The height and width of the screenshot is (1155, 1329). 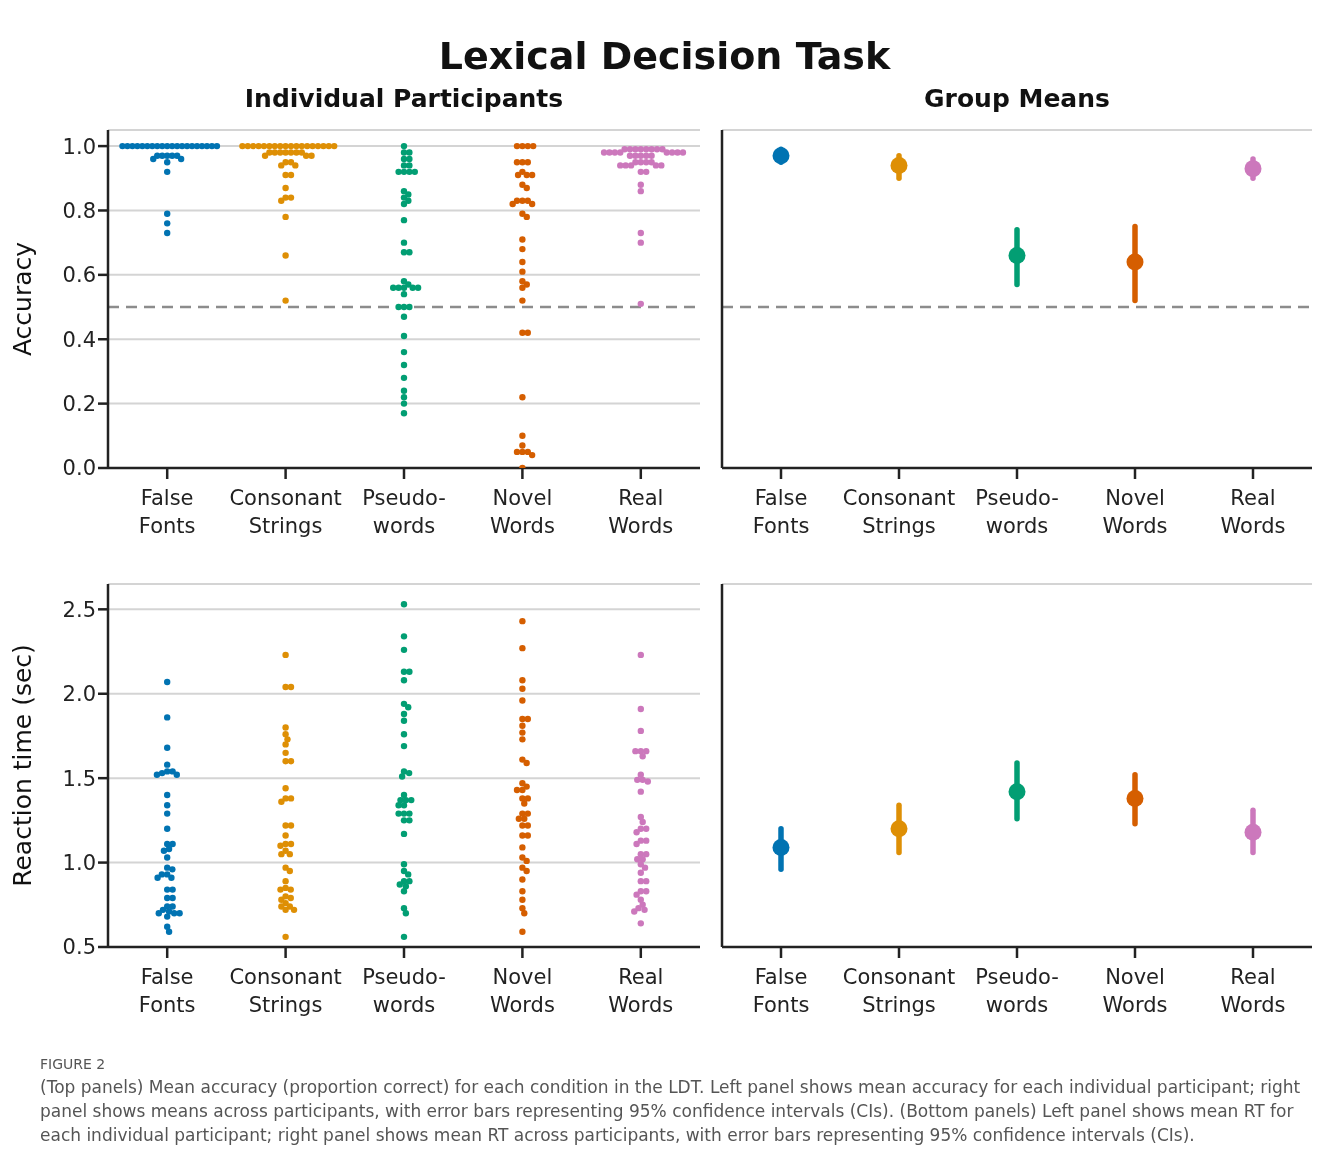 I want to click on y-tick-label: 0.4, so click(x=79, y=339).